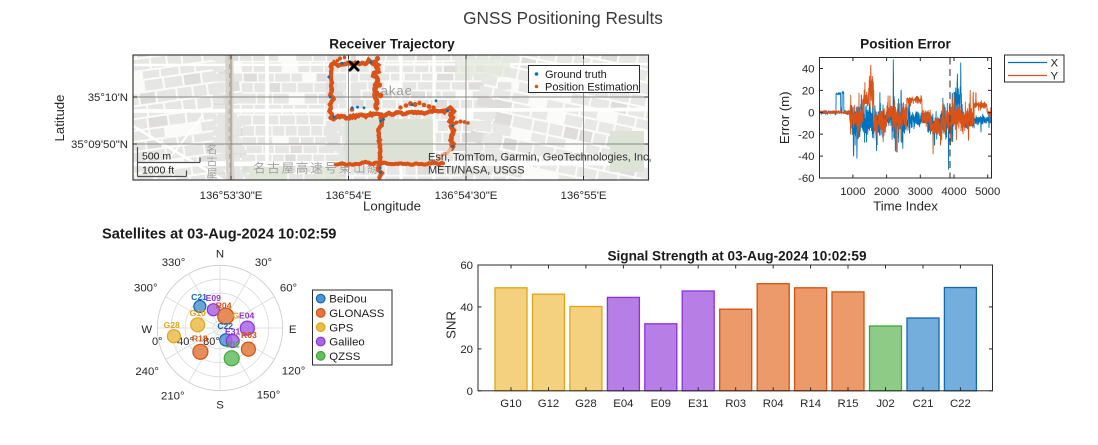  What do you see at coordinates (341, 328) in the screenshot?
I see `svg-text: GPS` at bounding box center [341, 328].